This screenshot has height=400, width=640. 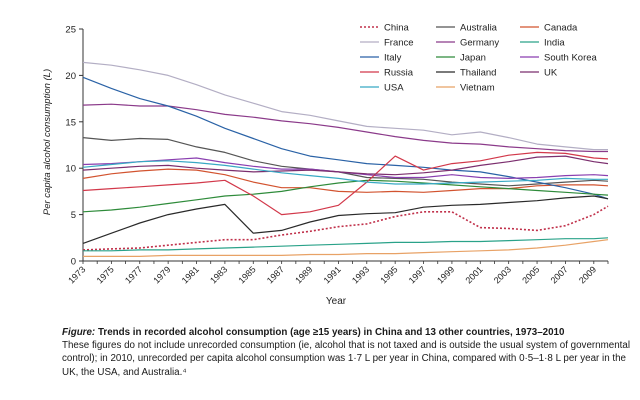 I want to click on y-tick-label: 10, so click(x=70, y=169).